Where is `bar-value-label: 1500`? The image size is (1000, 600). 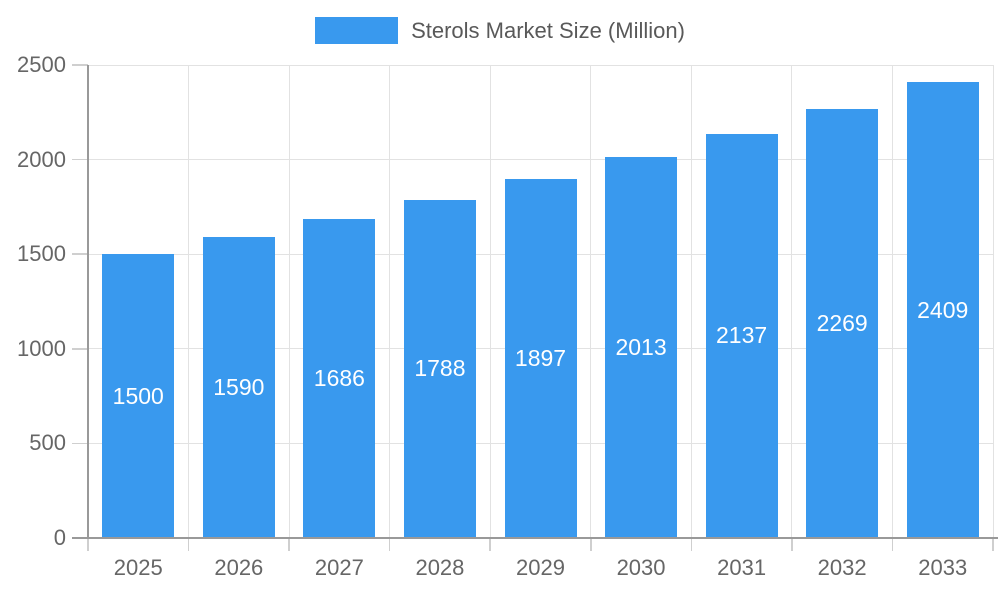 bar-value-label: 1500 is located at coordinates (138, 395).